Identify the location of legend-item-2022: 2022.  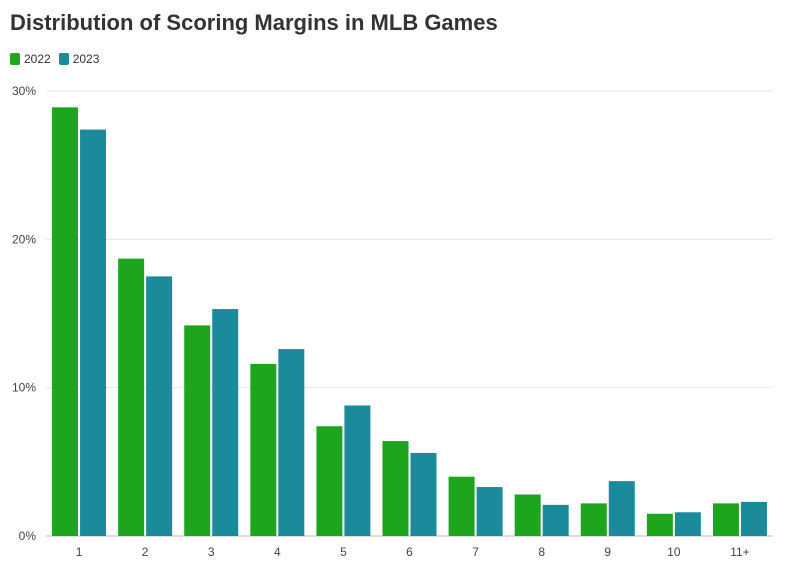
(30, 59).